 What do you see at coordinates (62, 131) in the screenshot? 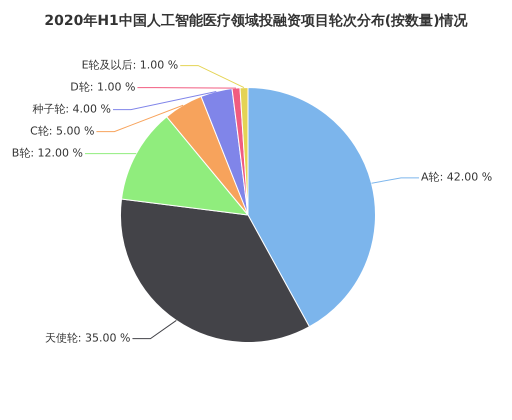
I see `slice-label: C轮: 5.00 %` at bounding box center [62, 131].